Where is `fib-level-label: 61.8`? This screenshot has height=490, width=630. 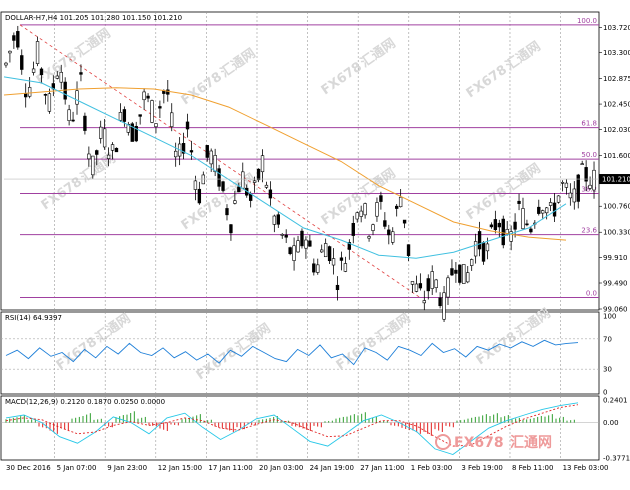
fib-level-label: 61.8 is located at coordinates (589, 124).